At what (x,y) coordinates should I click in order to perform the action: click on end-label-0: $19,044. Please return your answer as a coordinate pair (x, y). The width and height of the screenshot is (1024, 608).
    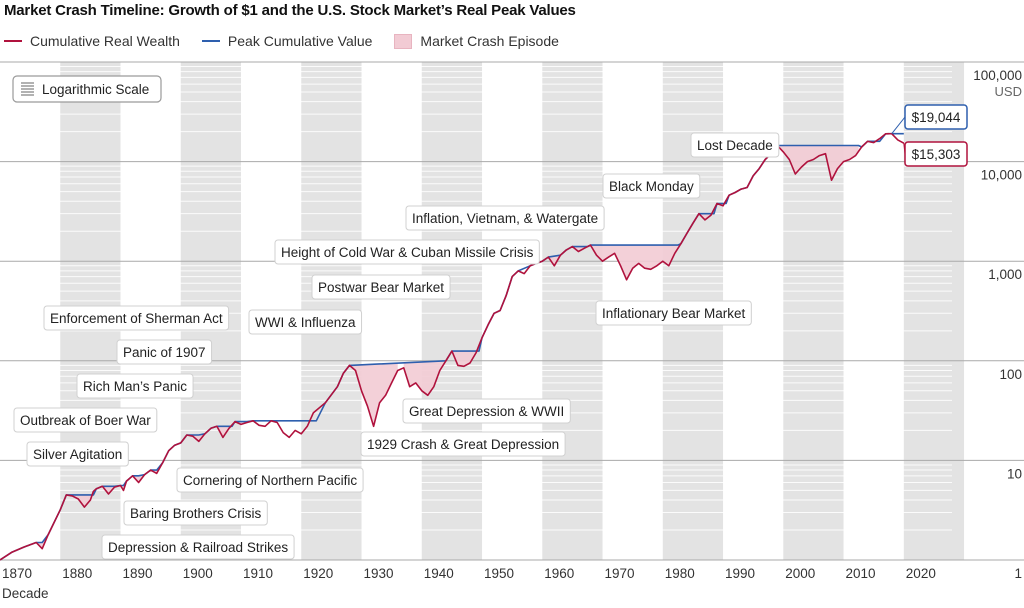
    Looking at the image, I should click on (929, 119).